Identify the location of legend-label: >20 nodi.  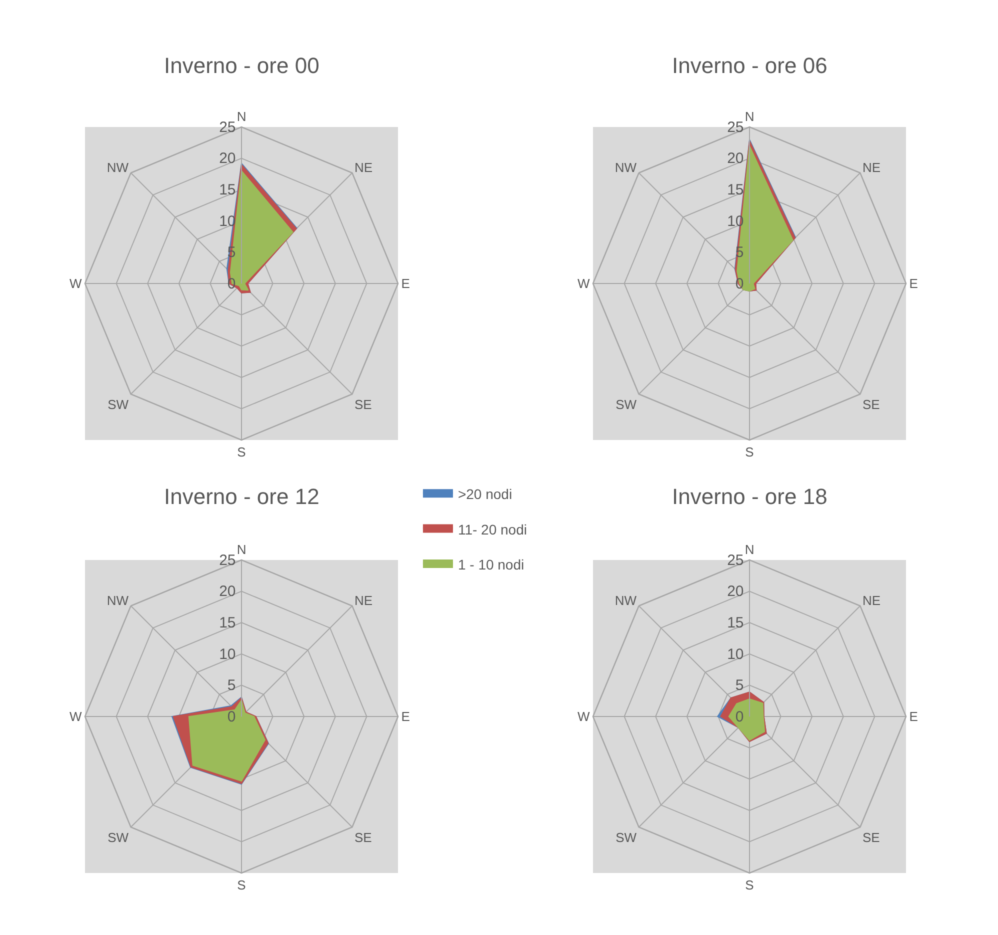
(485, 494).